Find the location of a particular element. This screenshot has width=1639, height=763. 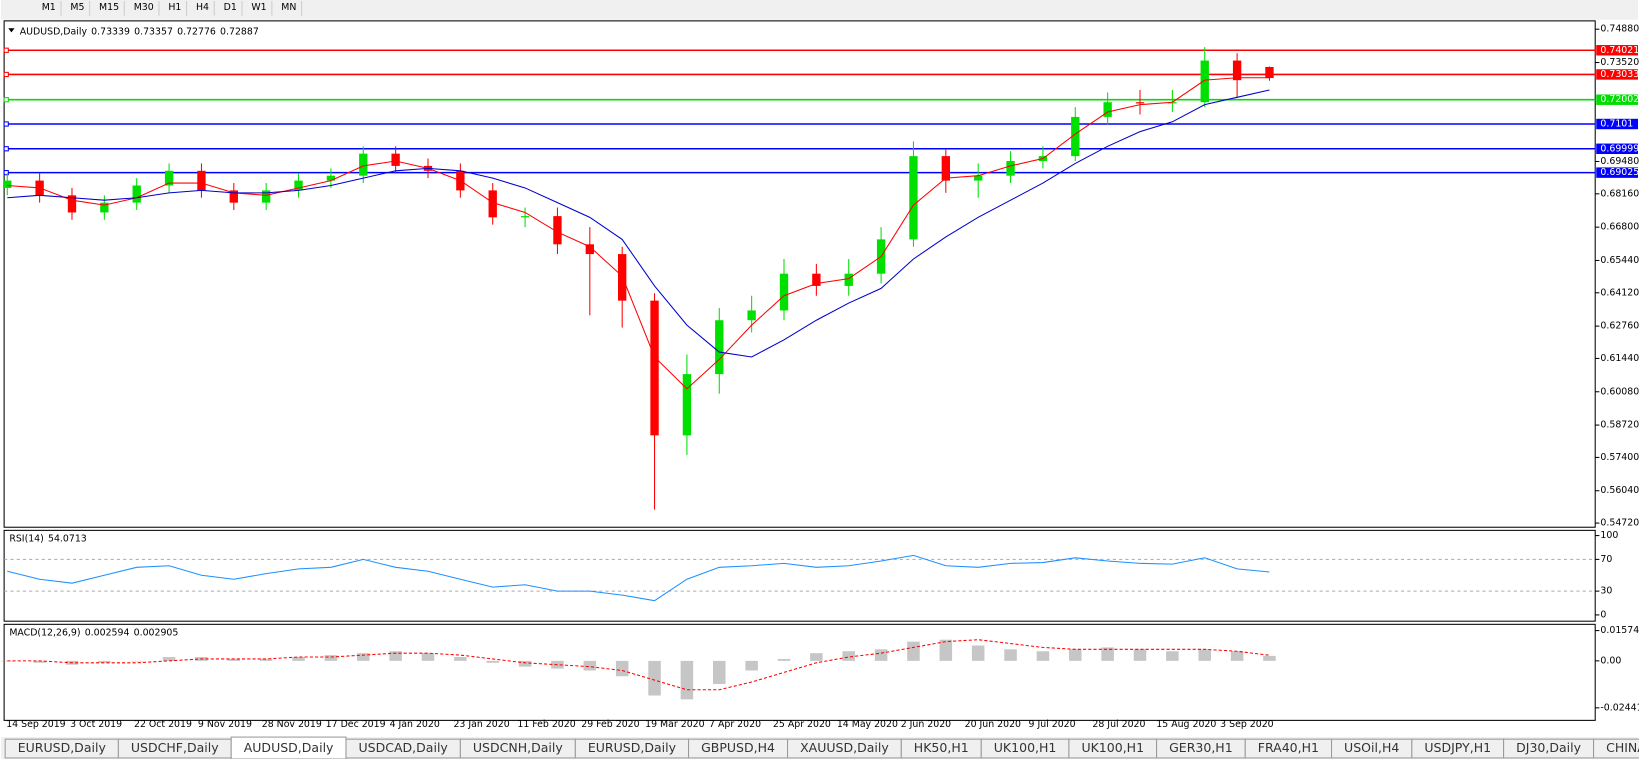

x-tick-label: 25 Apr 2020 is located at coordinates (802, 724).